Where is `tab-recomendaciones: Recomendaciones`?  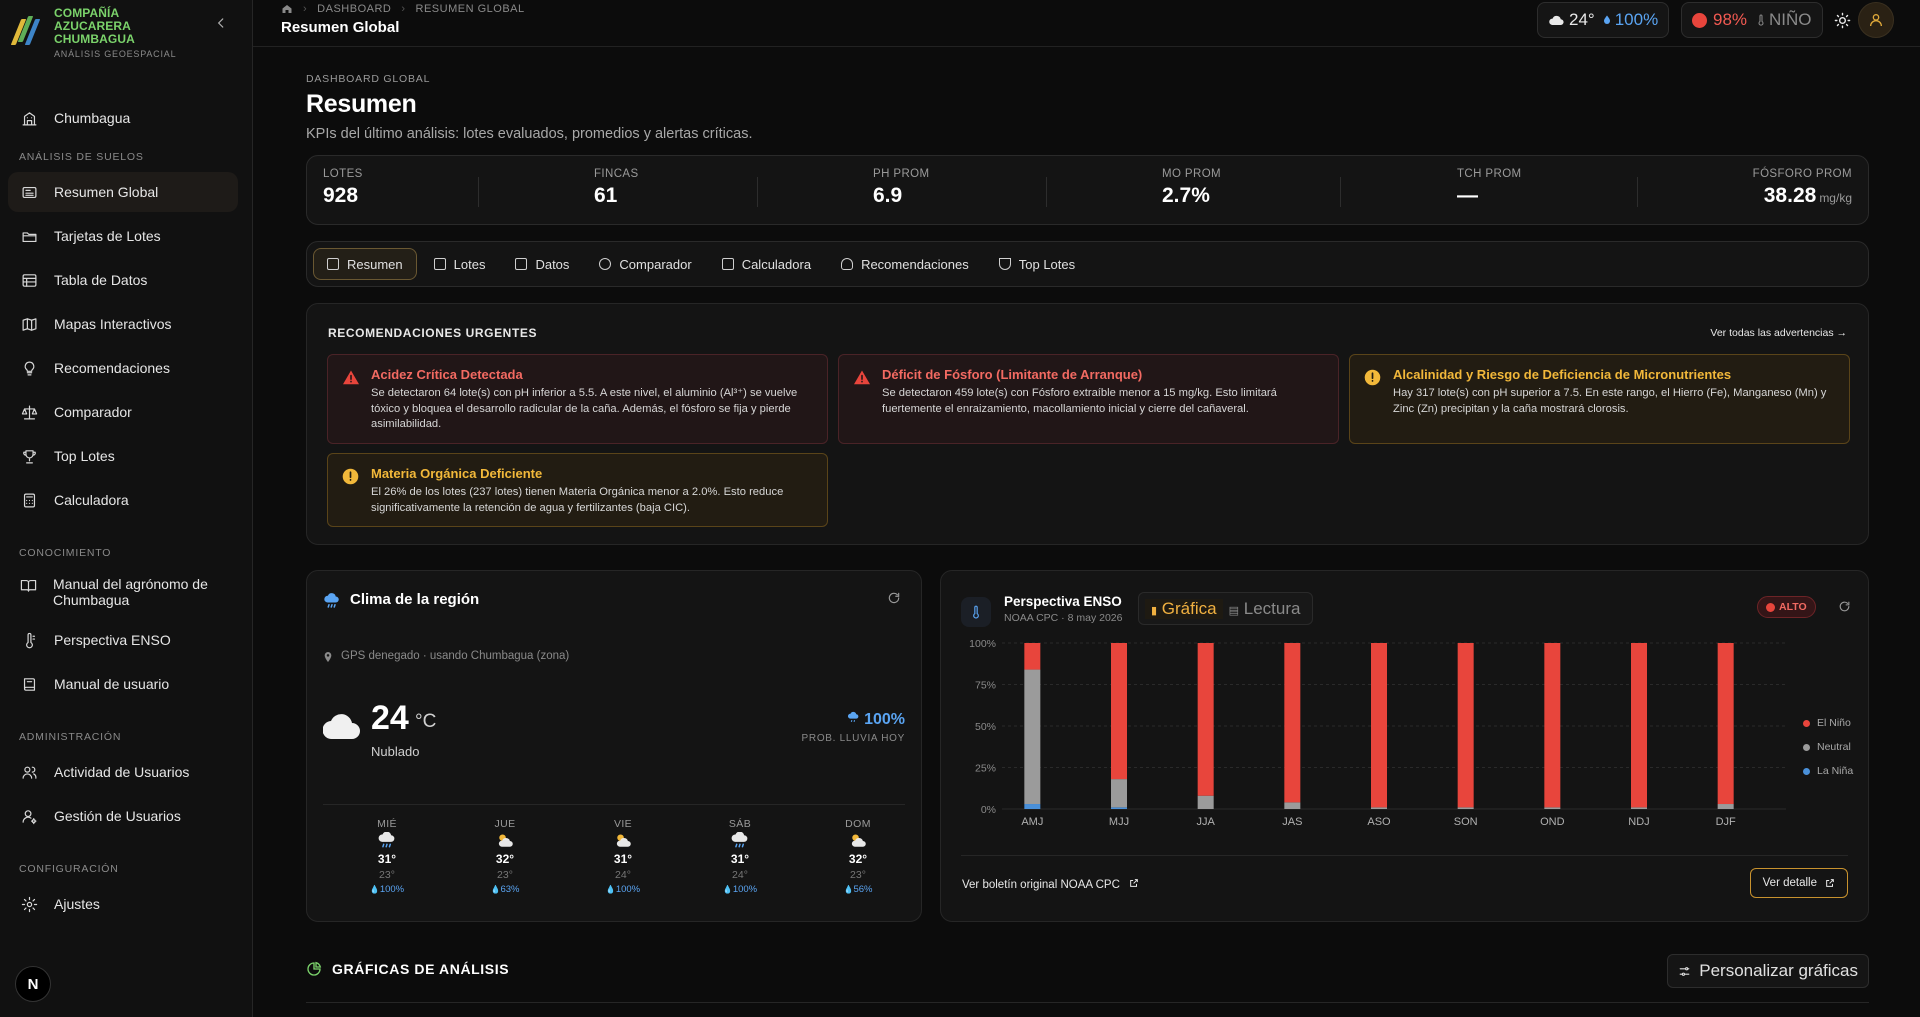 tab-recomendaciones: Recomendaciones is located at coordinates (905, 264).